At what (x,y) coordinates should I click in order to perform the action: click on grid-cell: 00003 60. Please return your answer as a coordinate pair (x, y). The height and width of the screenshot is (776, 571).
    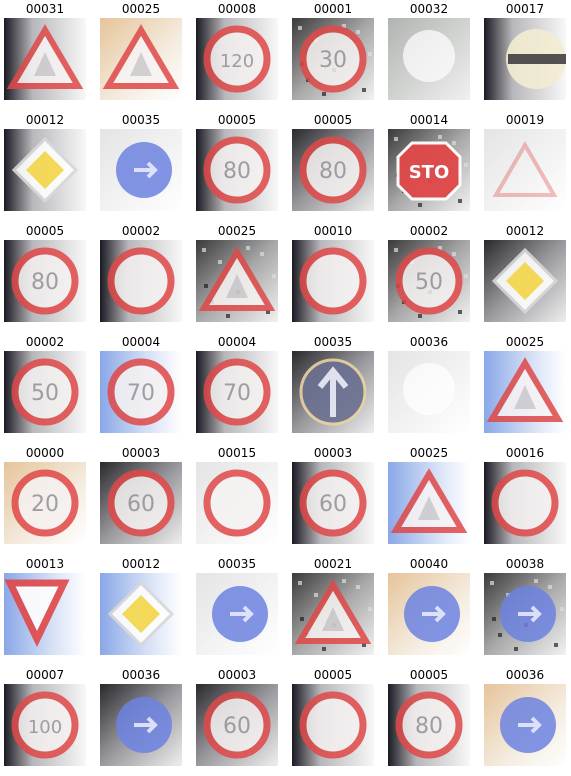
    Looking at the image, I should click on (333, 495).